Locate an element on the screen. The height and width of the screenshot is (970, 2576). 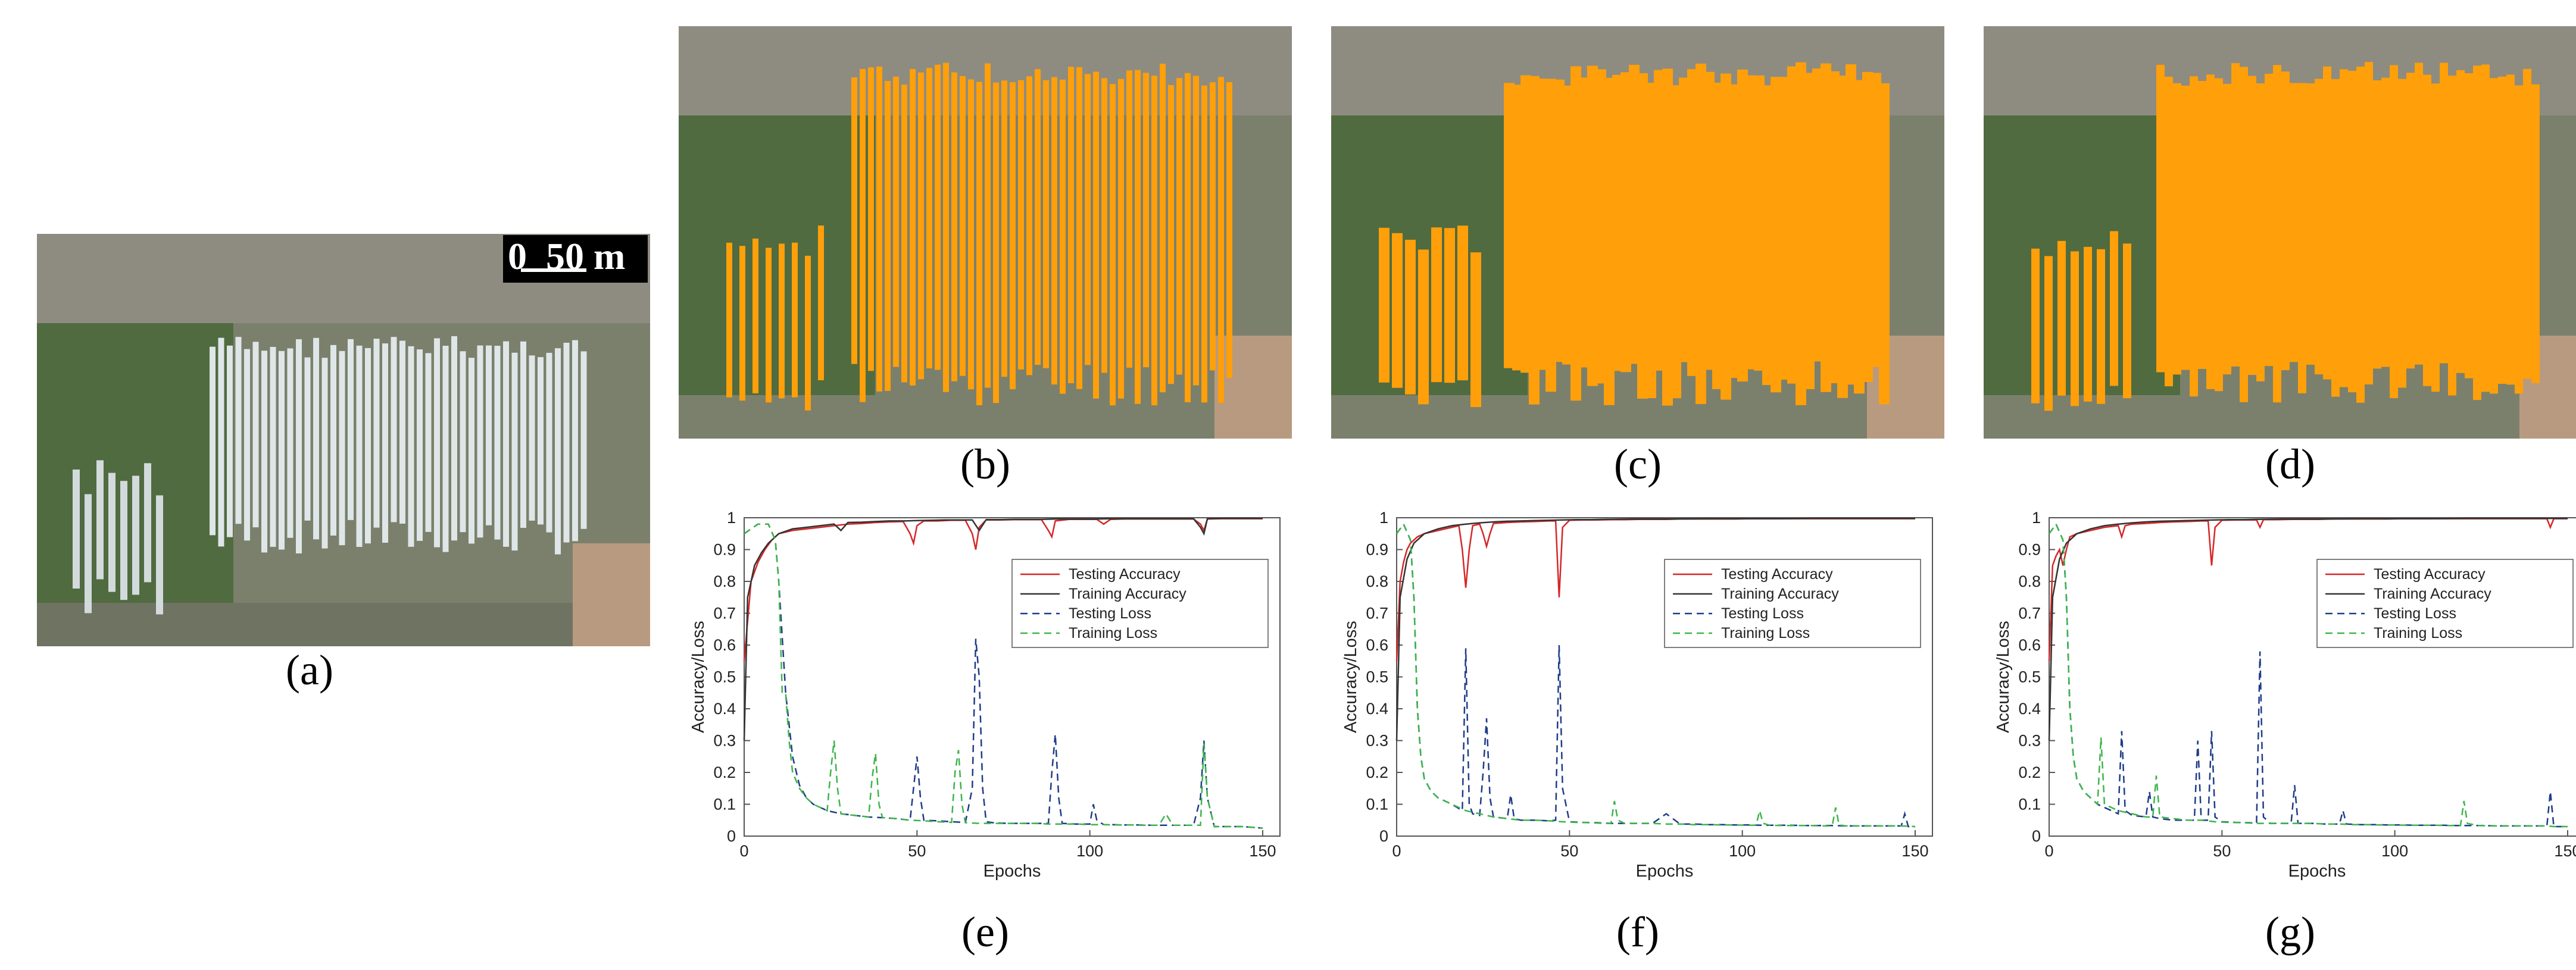
x-tick-label: 0 is located at coordinates (1396, 851).